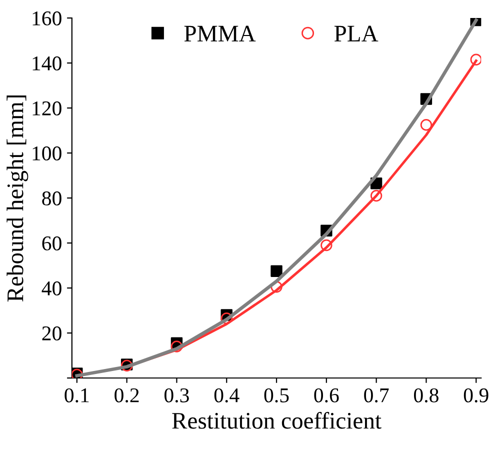 This screenshot has height=450, width=496. Describe the element at coordinates (52, 288) in the screenshot. I see `y-tick-label: 40` at that location.